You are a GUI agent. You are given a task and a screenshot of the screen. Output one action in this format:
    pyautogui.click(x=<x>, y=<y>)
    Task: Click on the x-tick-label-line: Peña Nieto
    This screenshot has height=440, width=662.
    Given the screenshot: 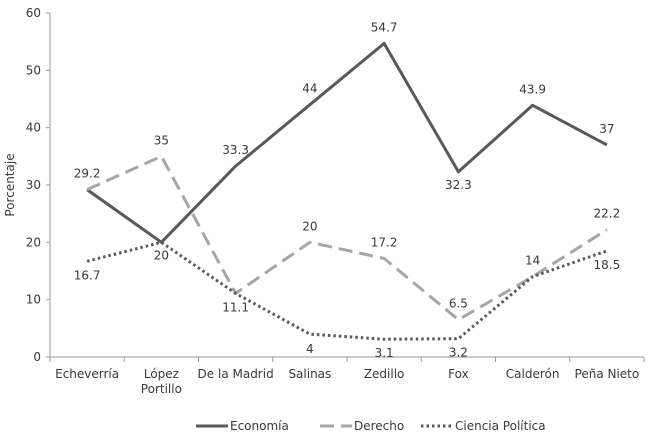 What is the action you would take?
    pyautogui.click(x=607, y=374)
    